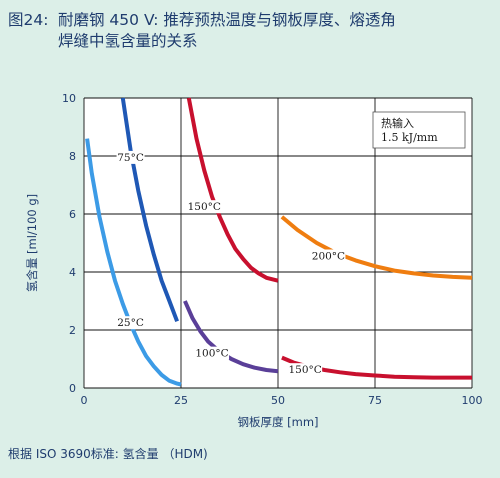 This screenshot has width=500, height=478. Describe the element at coordinates (69, 98) in the screenshot. I see `y-tick-label-5: 10` at that location.